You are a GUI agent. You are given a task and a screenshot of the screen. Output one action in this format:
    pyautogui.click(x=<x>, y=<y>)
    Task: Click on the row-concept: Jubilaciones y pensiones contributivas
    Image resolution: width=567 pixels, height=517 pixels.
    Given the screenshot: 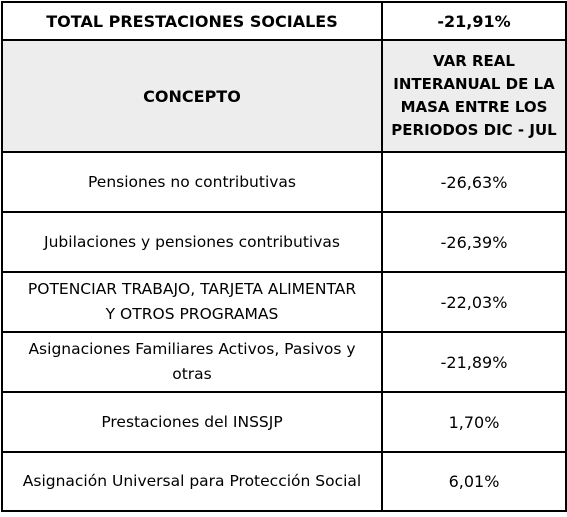 What is the action you would take?
    pyautogui.click(x=192, y=242)
    